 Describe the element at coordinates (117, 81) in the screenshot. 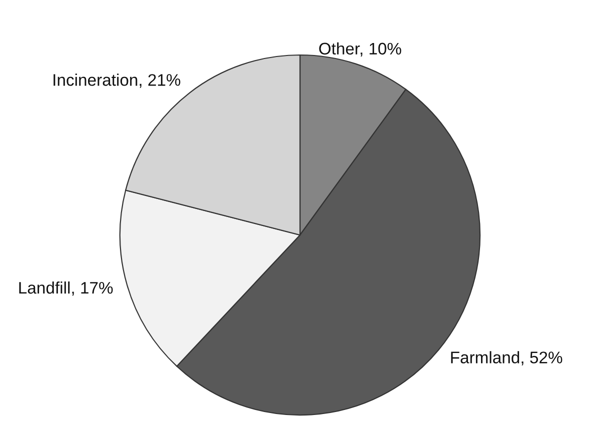

I see `slice-label: Incineration, 21%` at that location.